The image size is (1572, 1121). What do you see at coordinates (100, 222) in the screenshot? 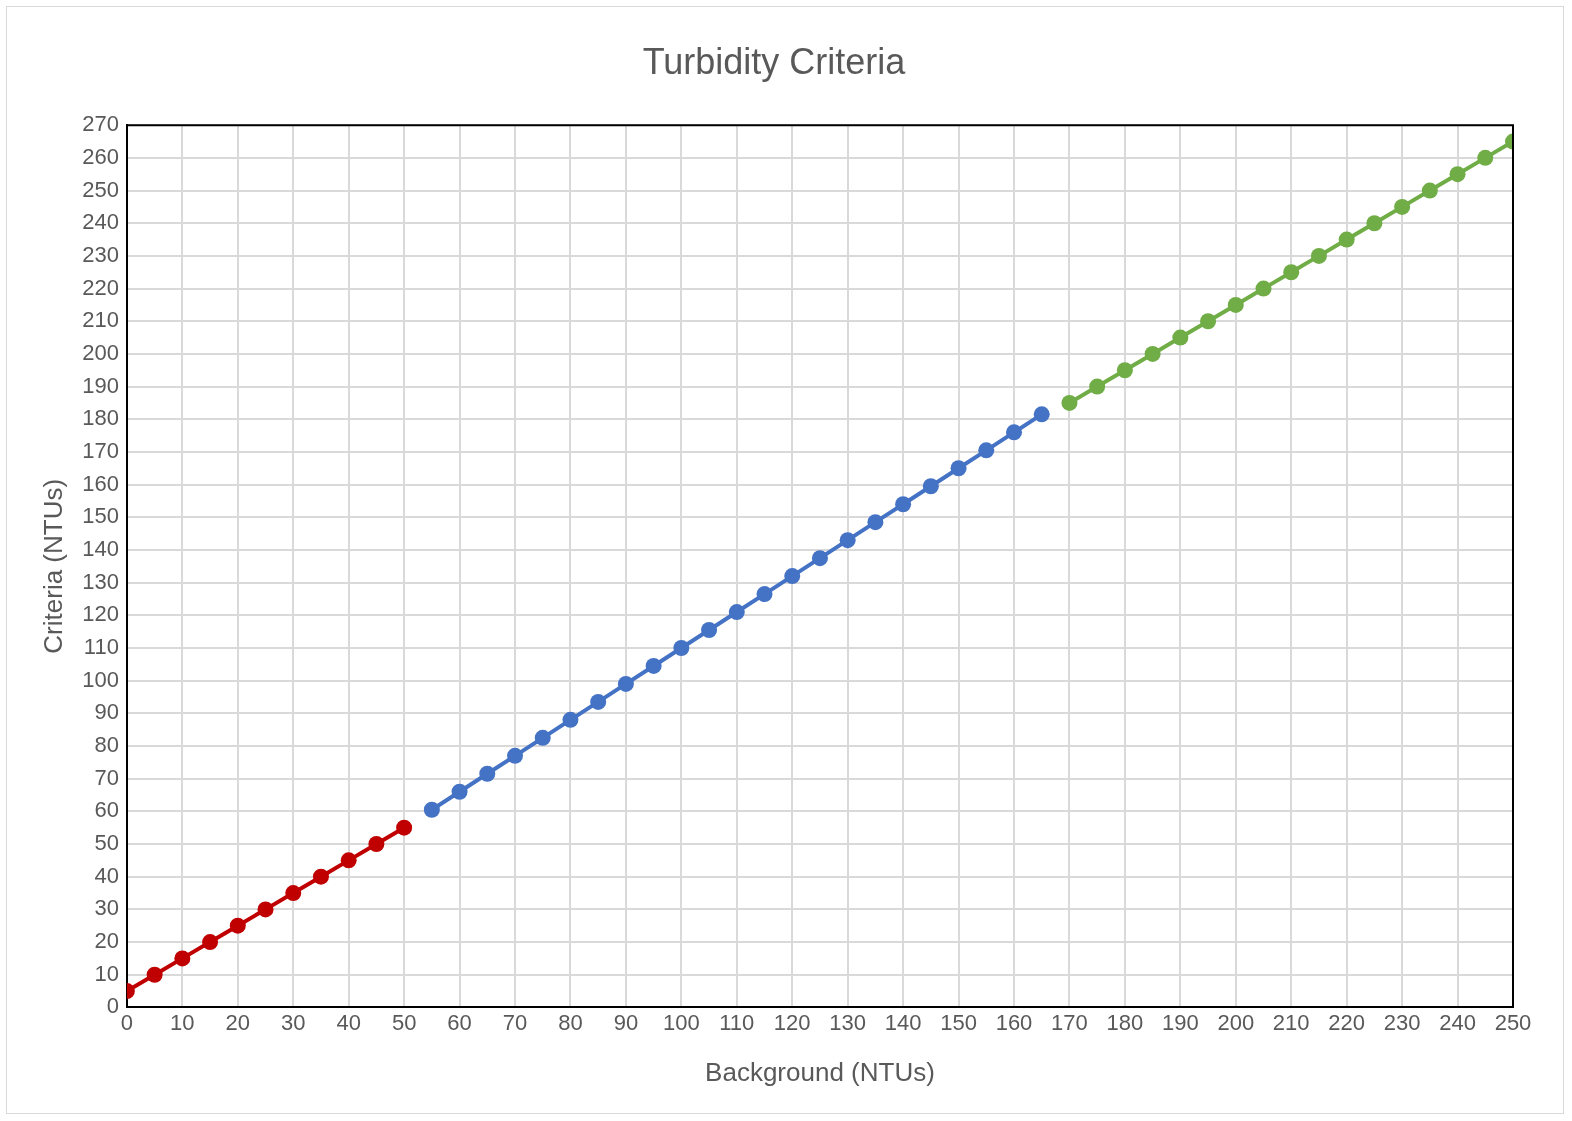
I see `y-tick-label: 240` at bounding box center [100, 222].